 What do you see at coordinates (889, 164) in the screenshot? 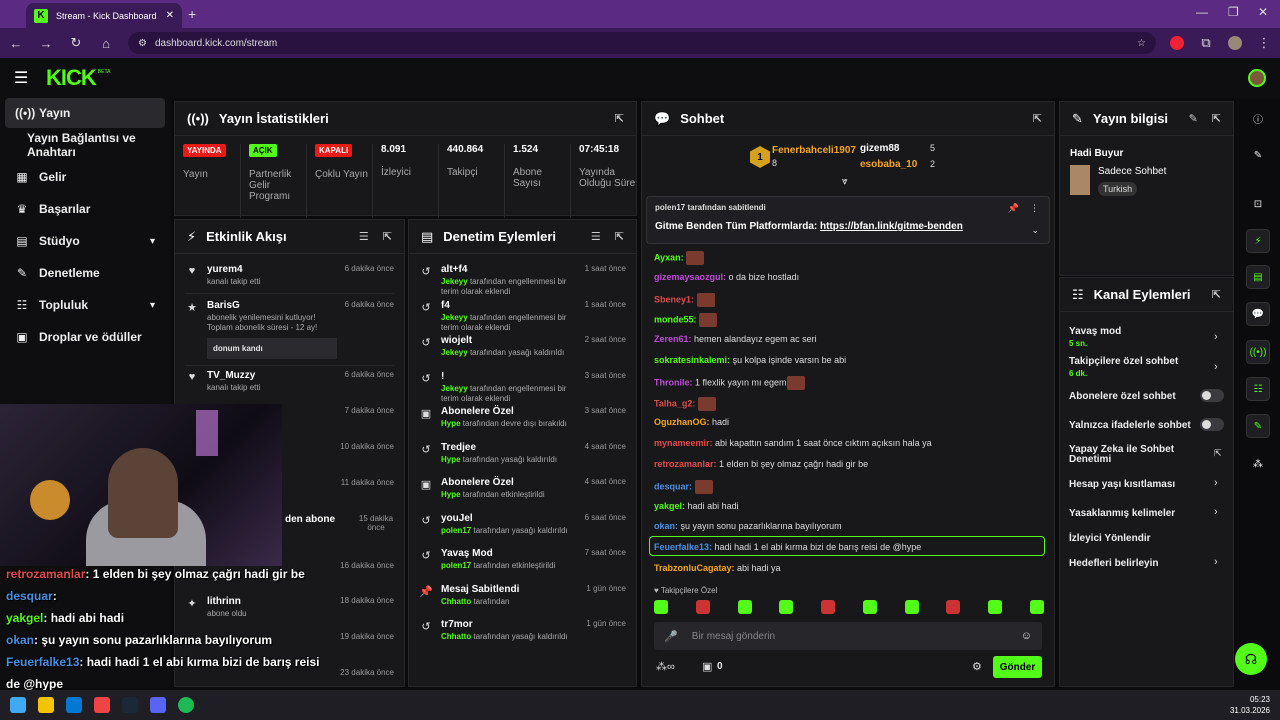
I see `gifter-name: esobaba_10` at bounding box center [889, 164].